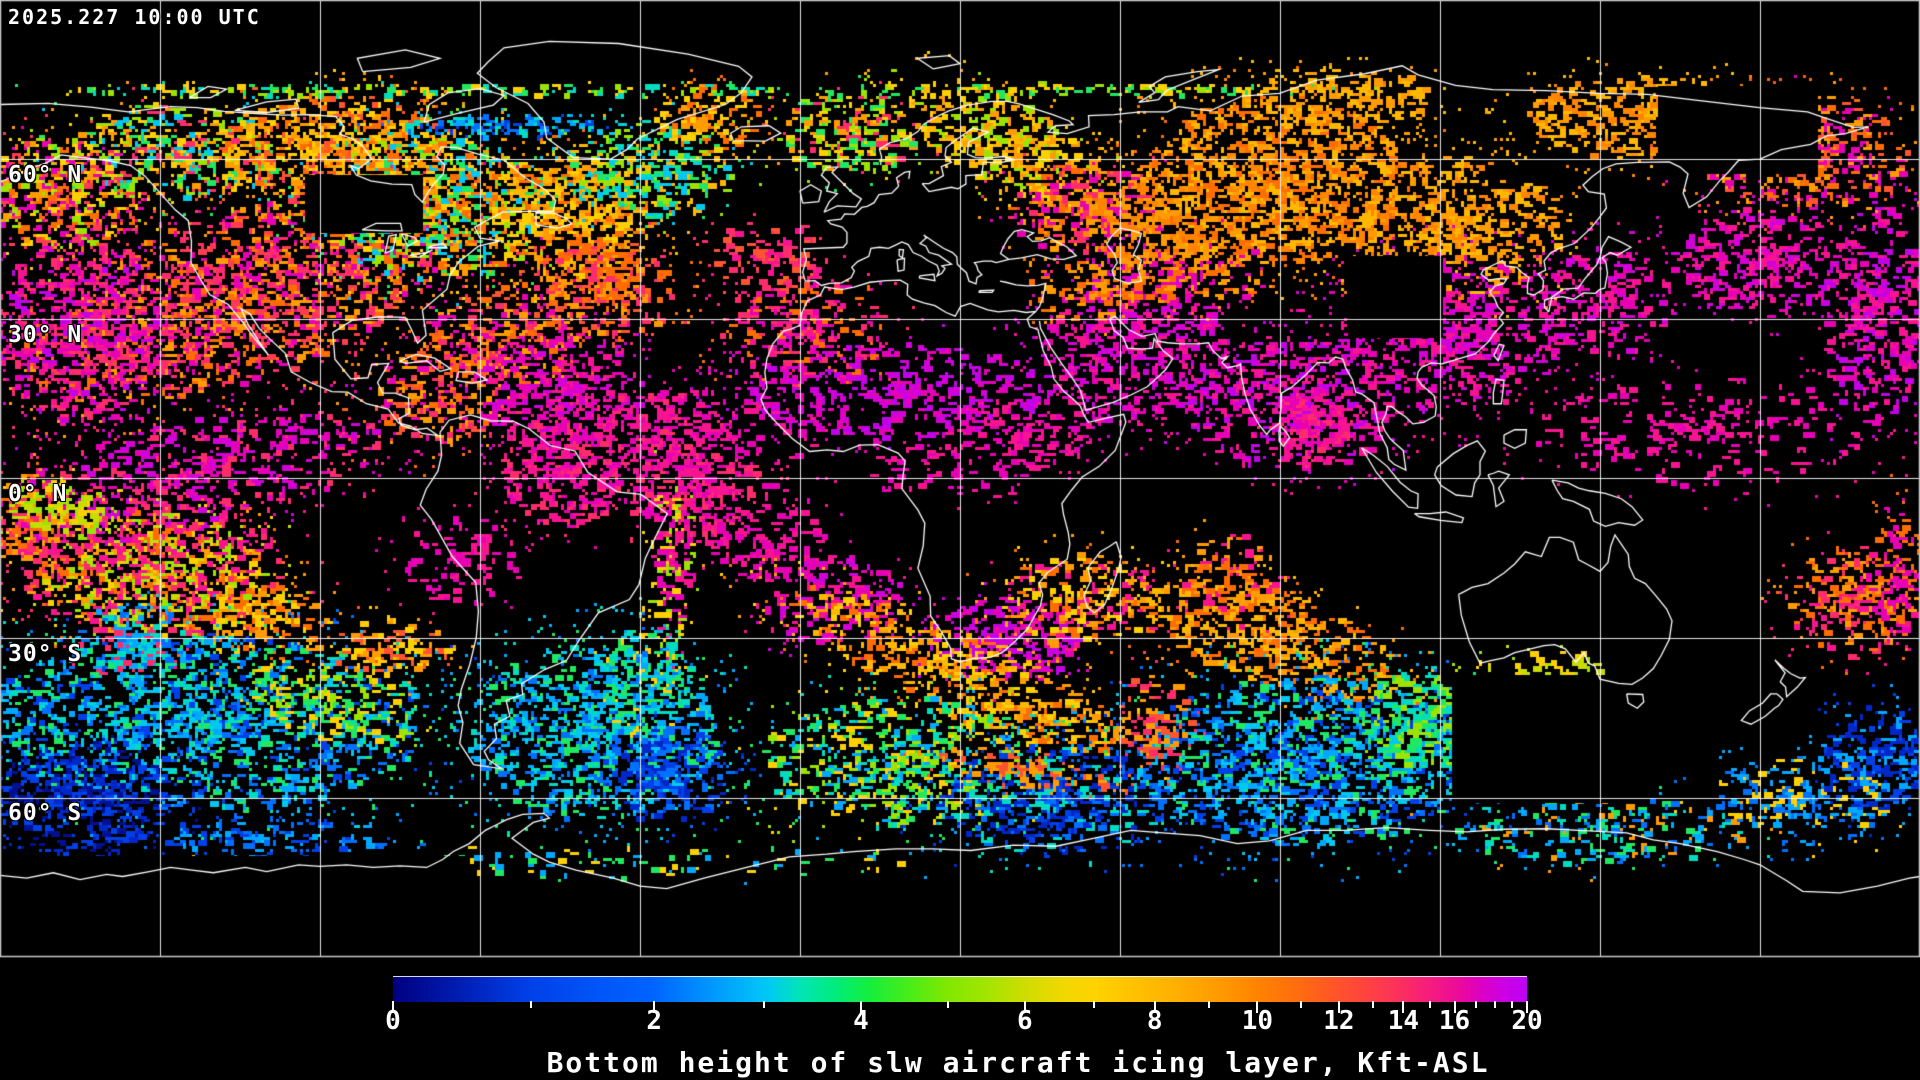  What do you see at coordinates (1339, 1021) in the screenshot?
I see `colorbar-tick-label: 12` at bounding box center [1339, 1021].